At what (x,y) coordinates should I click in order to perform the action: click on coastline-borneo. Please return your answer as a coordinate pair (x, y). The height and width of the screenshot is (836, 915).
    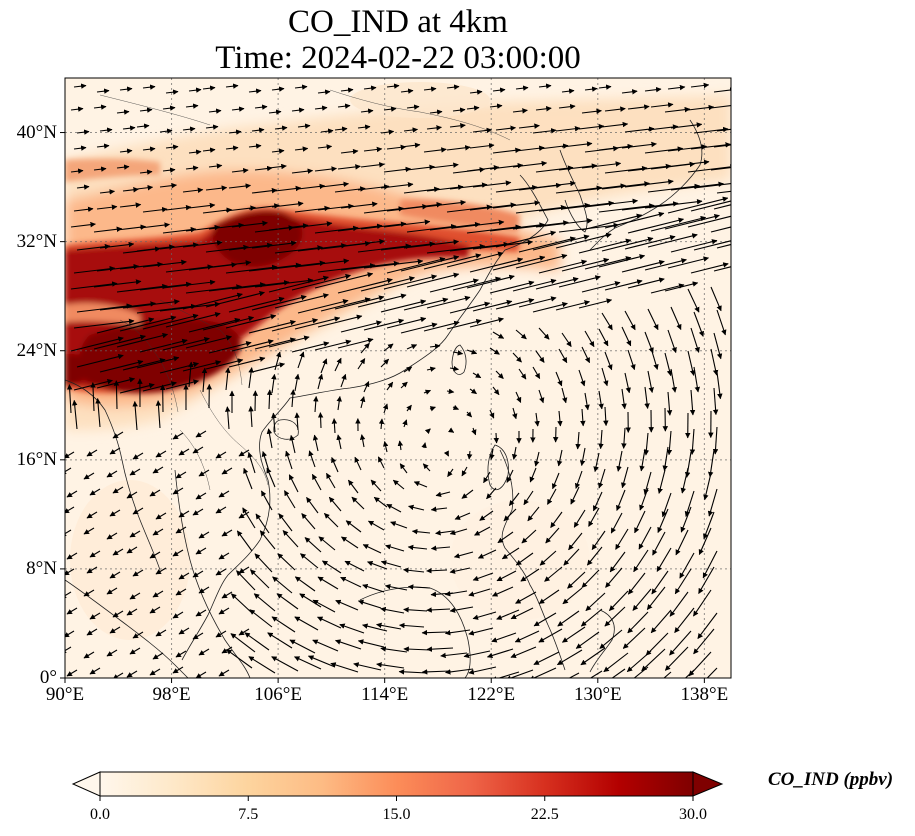
    Looking at the image, I should click on (415, 632).